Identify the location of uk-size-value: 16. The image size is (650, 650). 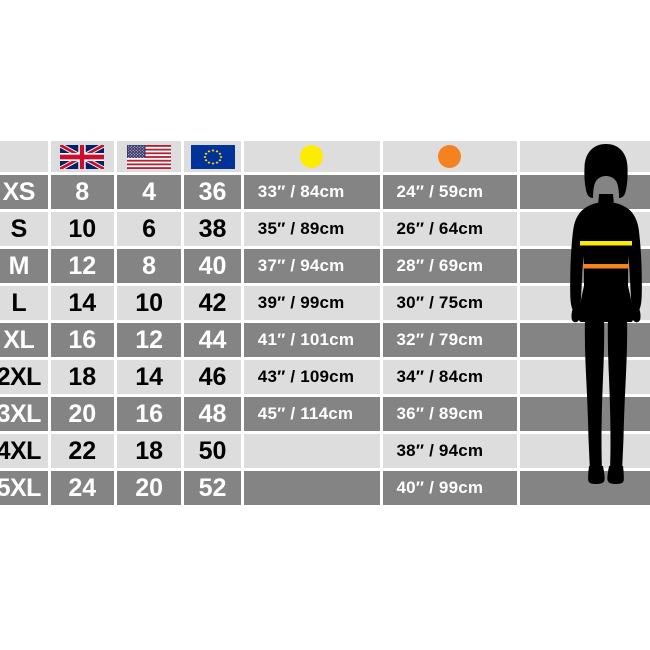
(82, 339).